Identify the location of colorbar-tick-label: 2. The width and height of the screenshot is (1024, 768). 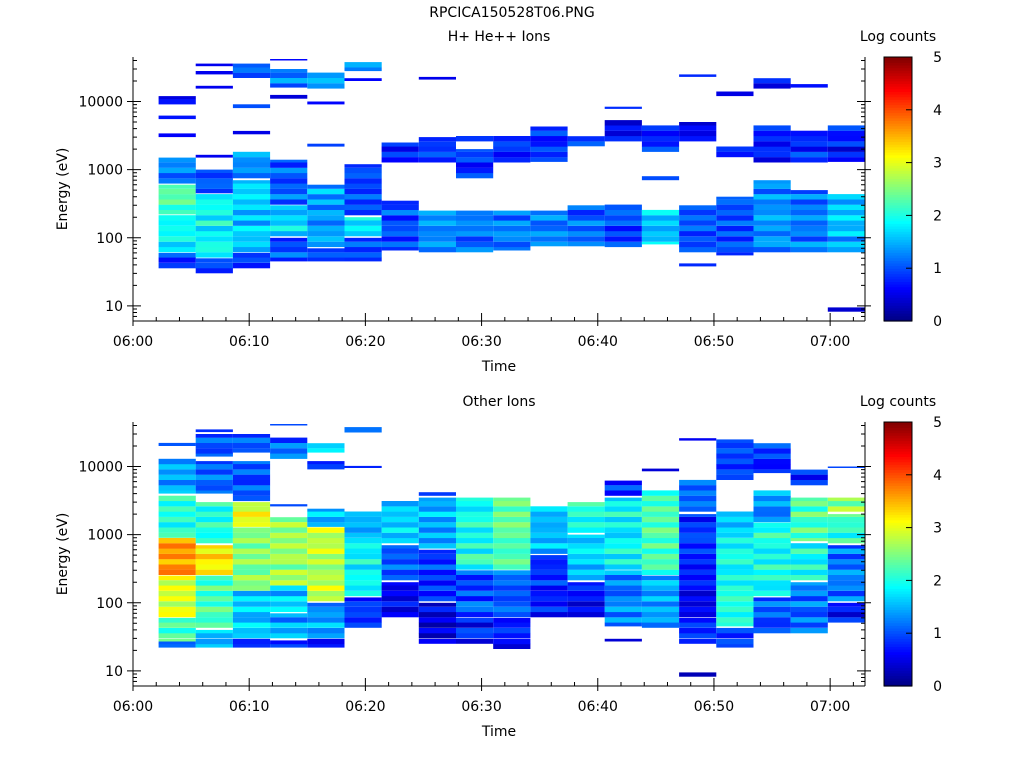
(937, 216).